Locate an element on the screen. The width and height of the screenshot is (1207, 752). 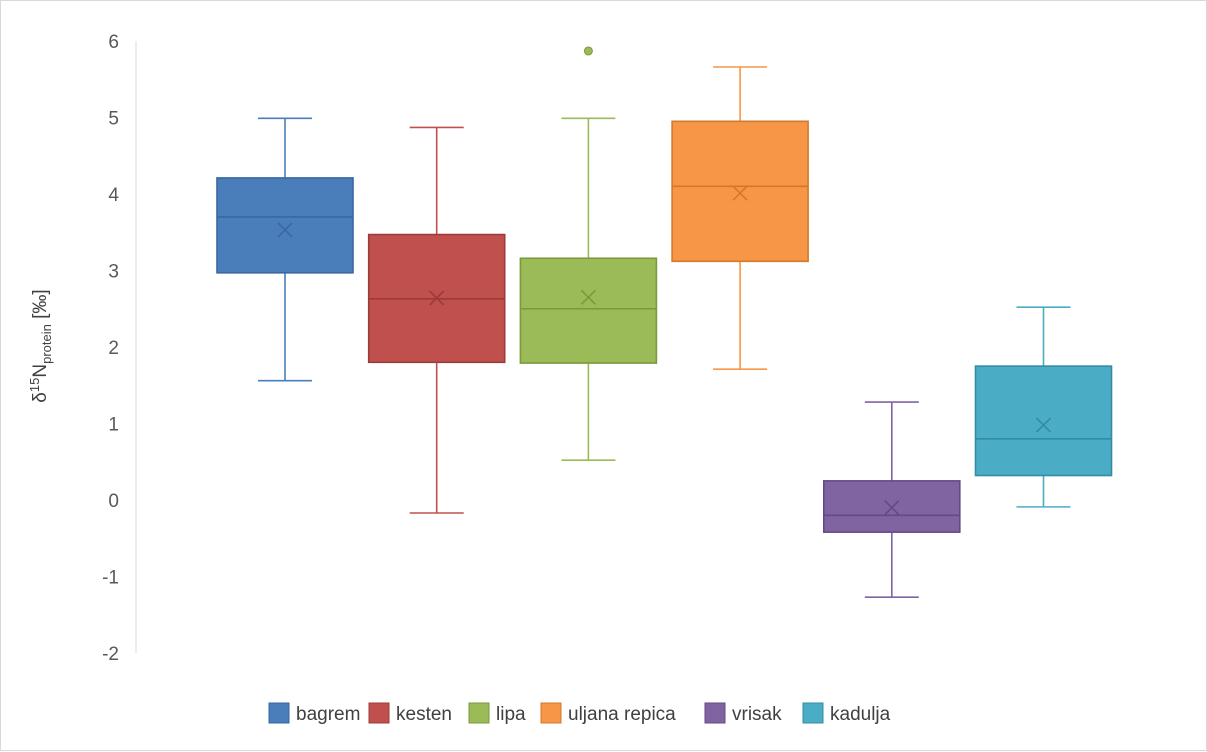
y-tick-label: 5 is located at coordinates (113, 119).